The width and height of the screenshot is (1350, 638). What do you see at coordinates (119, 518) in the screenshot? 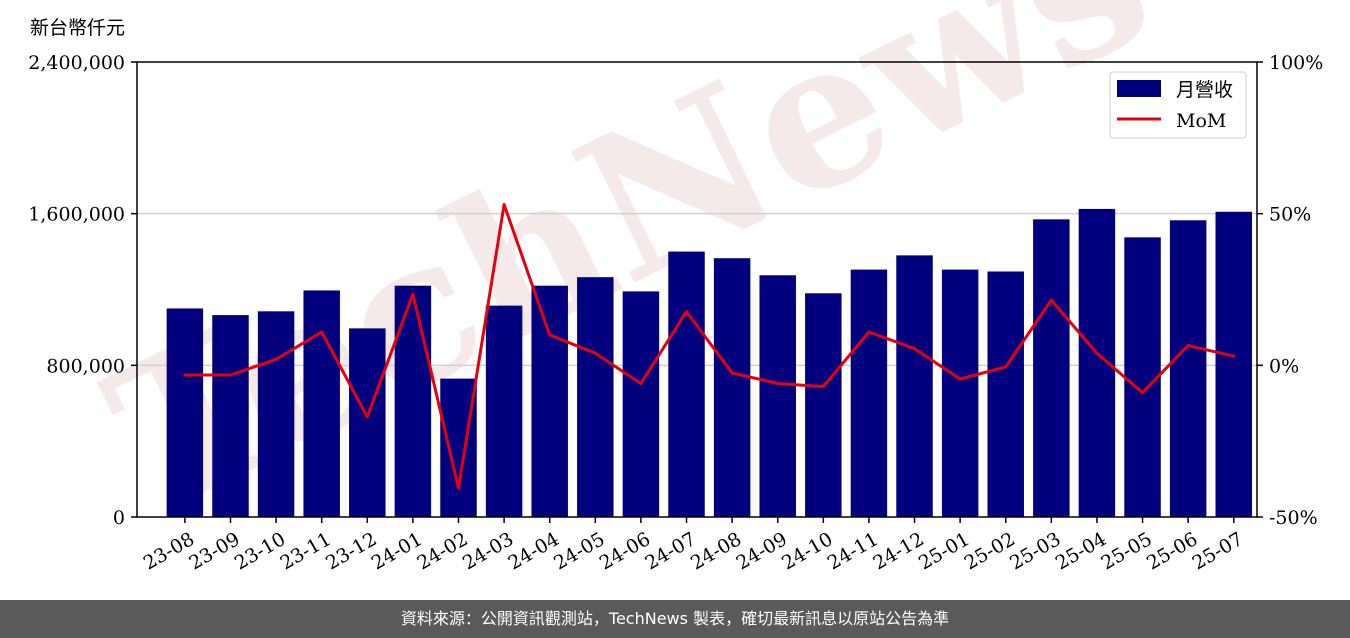
I see `left-tick-label: 0` at bounding box center [119, 518].